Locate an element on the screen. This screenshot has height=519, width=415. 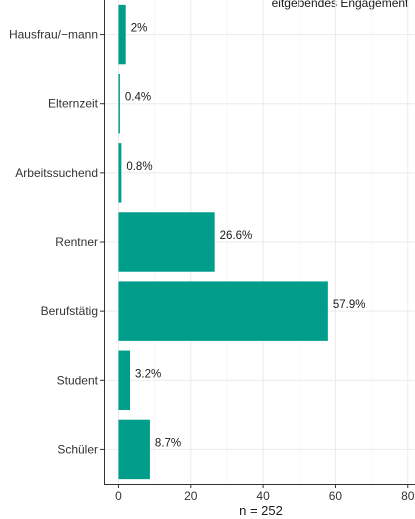
x-axis: 0 20 40 60 80 is located at coordinates (265, 493).